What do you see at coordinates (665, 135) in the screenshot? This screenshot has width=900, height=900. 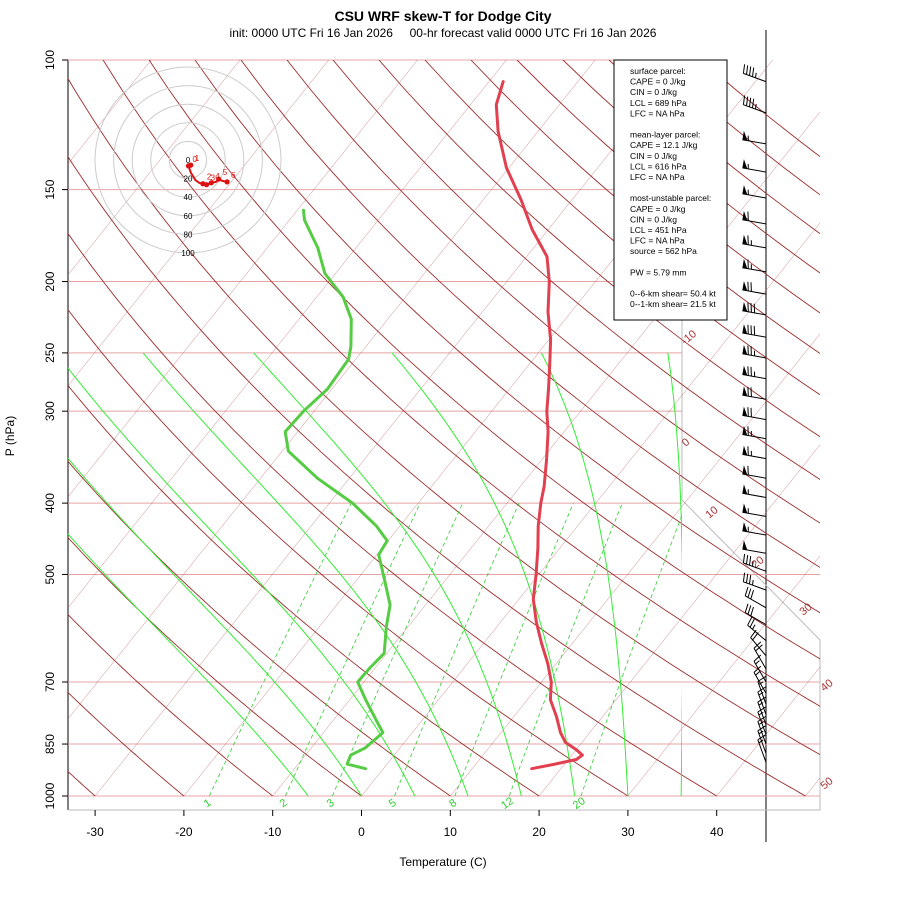 I see `info-box-line: mean-layer parcel:` at bounding box center [665, 135].